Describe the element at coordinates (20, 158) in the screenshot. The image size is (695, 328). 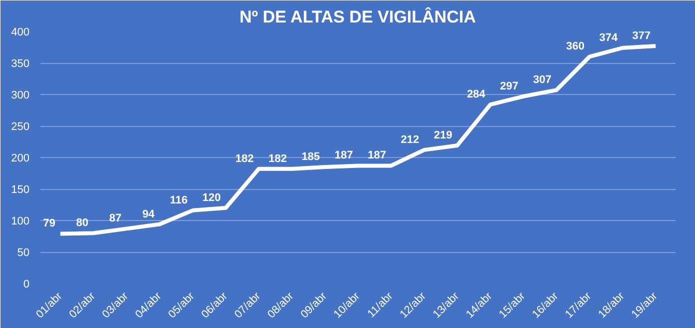
I see `y-tick-label: 200` at that location.